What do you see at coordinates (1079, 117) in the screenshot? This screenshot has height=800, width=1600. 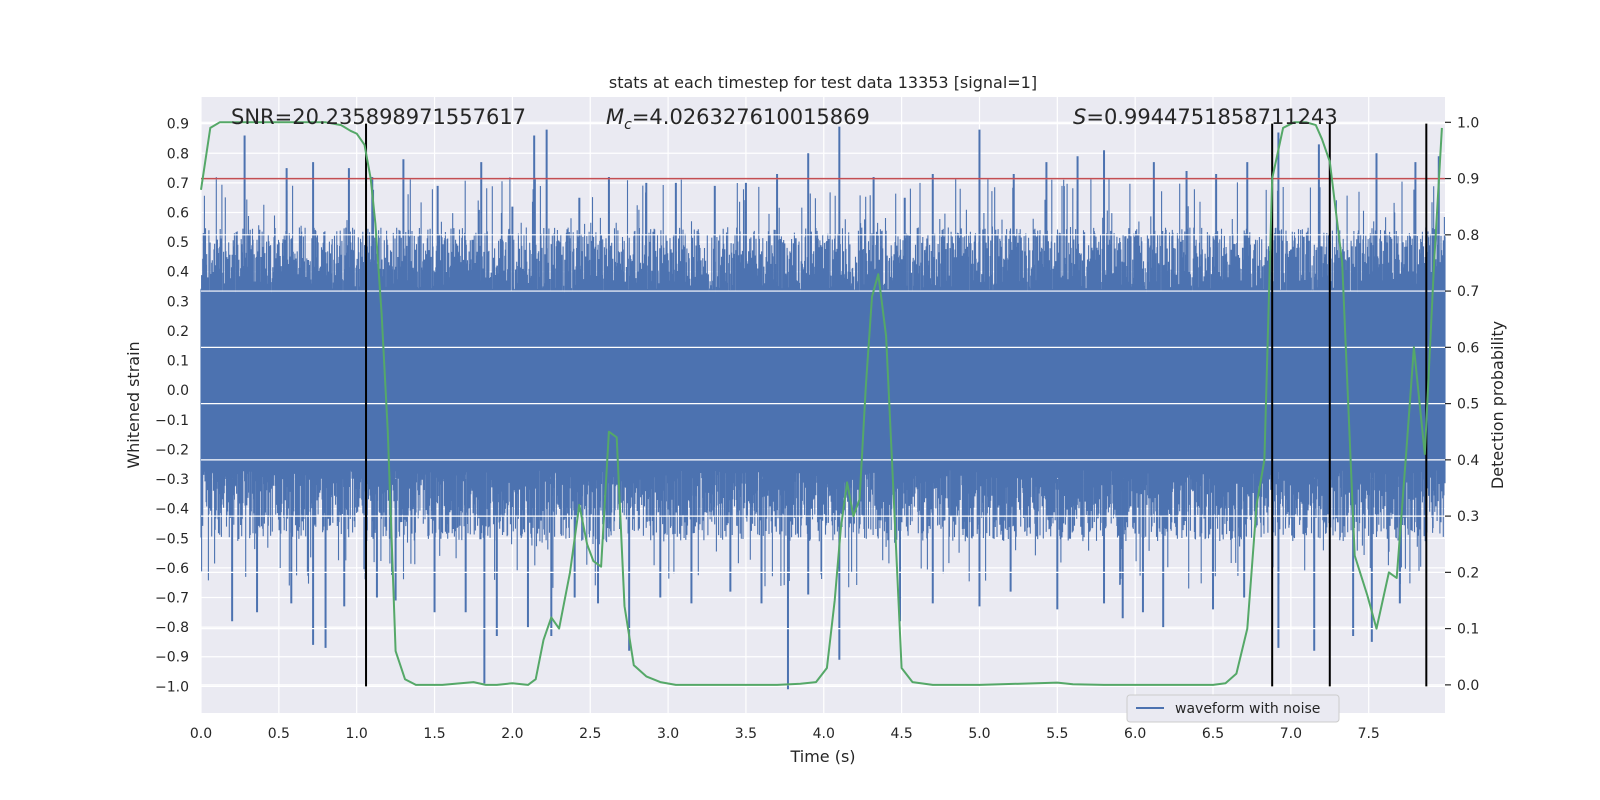 I see `s-symbol: S` at bounding box center [1079, 117].